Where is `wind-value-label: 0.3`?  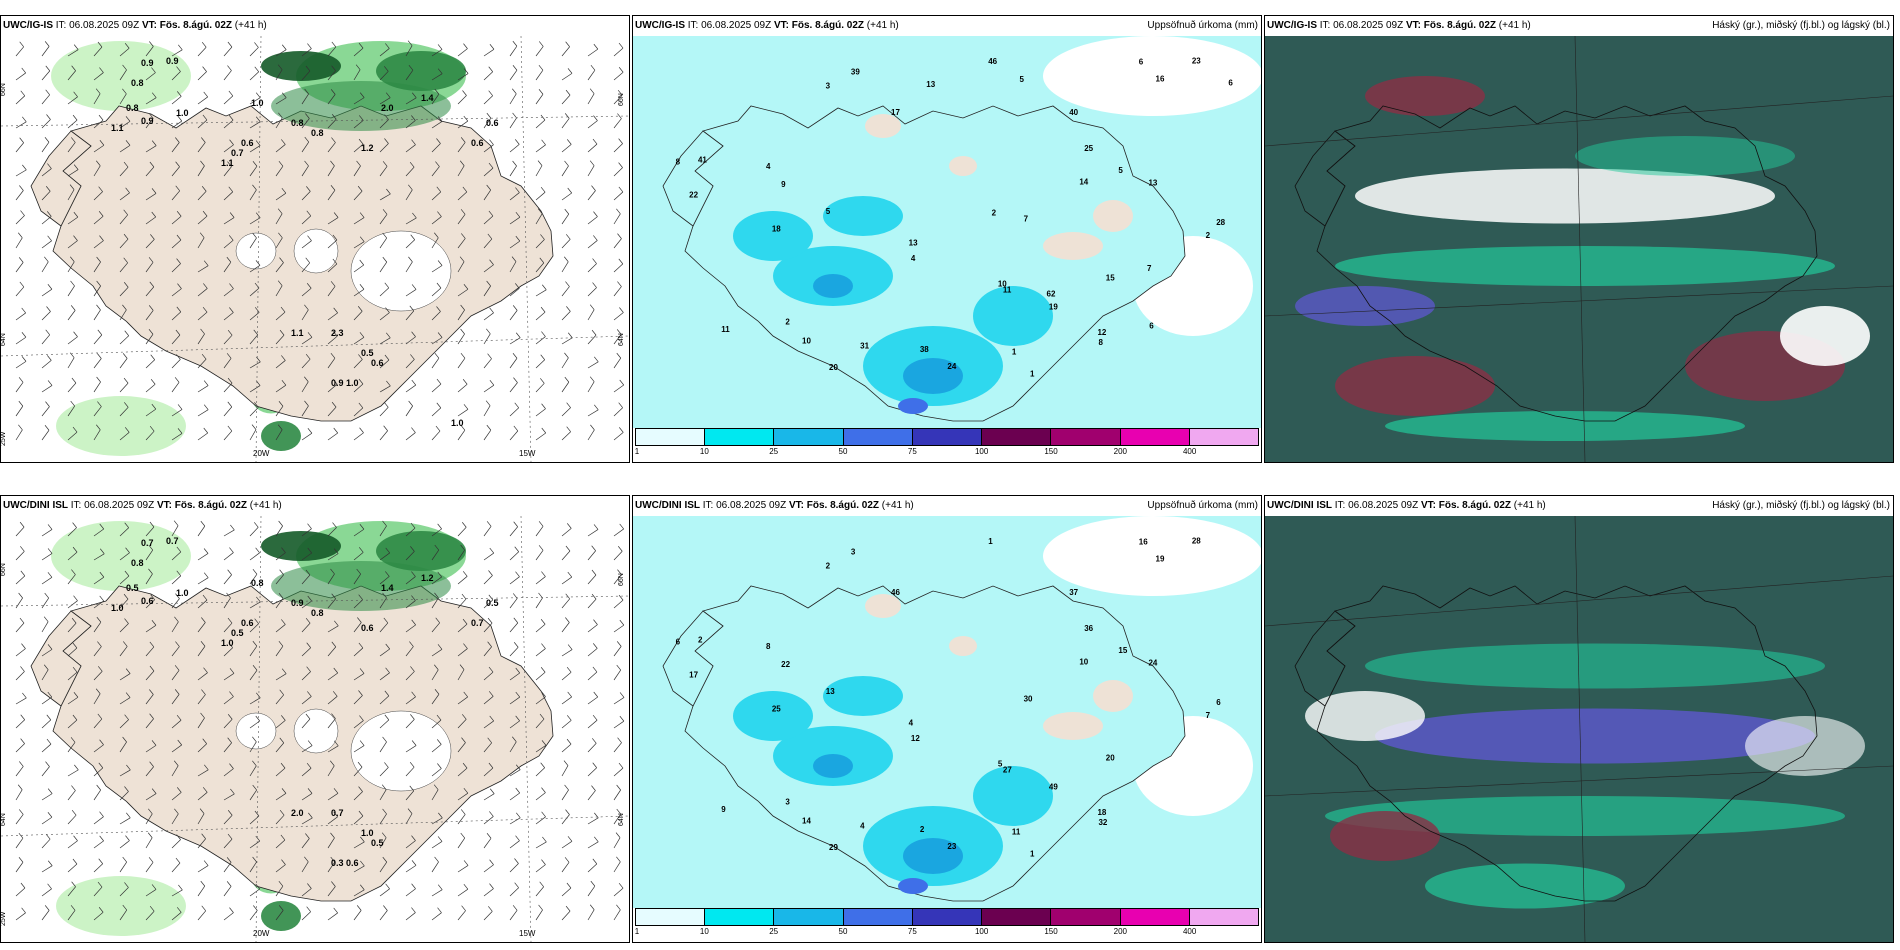
wind-value-label: 0.3 is located at coordinates (337, 863).